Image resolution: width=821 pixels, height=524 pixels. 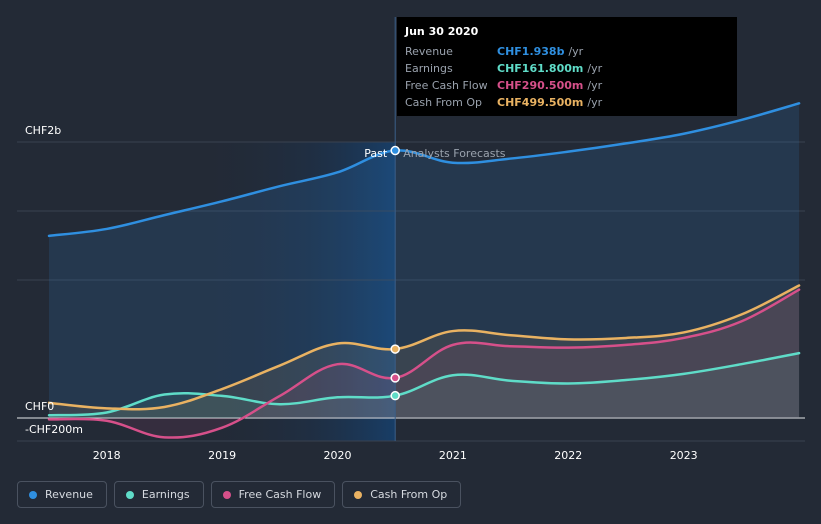 I want to click on x-tick-label: 2020, so click(x=338, y=455).